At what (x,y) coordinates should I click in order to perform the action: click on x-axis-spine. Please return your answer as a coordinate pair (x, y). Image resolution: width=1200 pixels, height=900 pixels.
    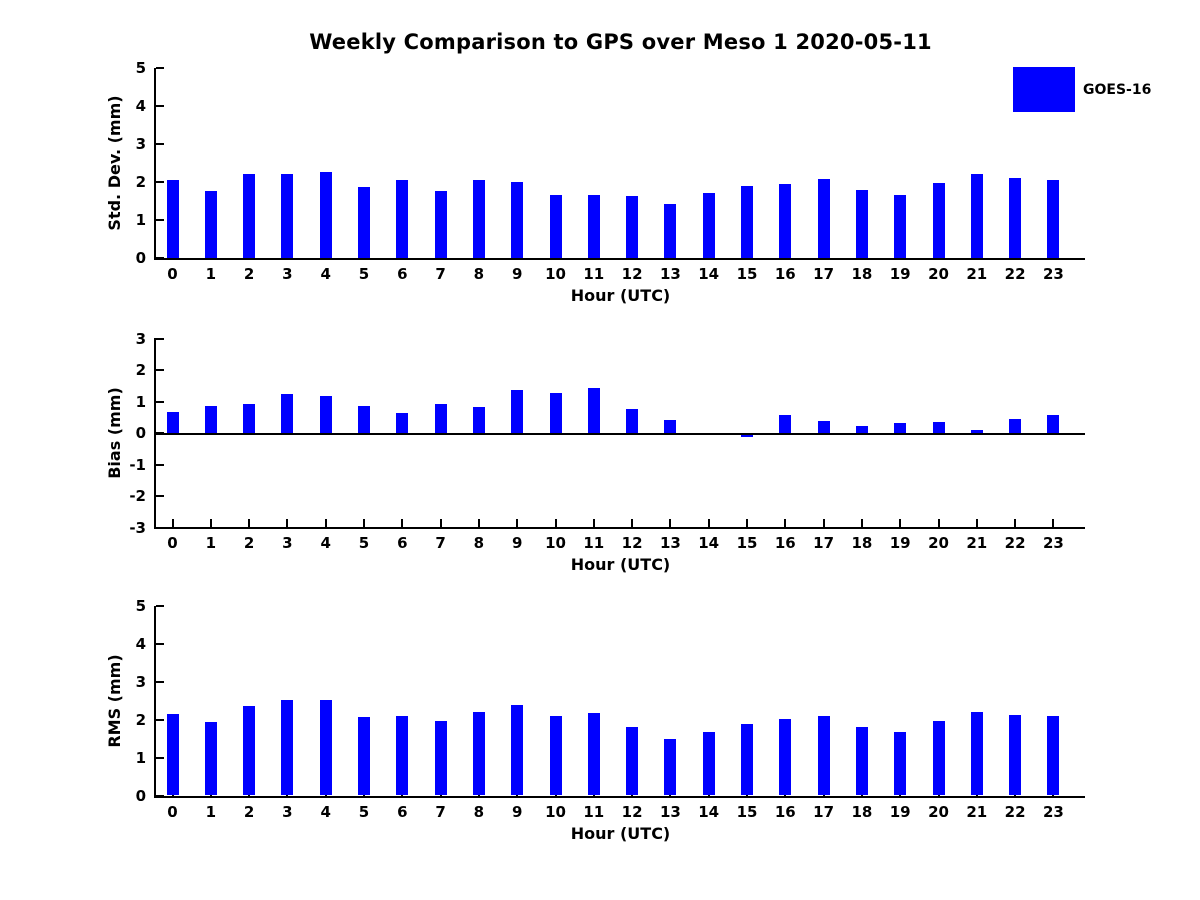
    Looking at the image, I should click on (619, 259).